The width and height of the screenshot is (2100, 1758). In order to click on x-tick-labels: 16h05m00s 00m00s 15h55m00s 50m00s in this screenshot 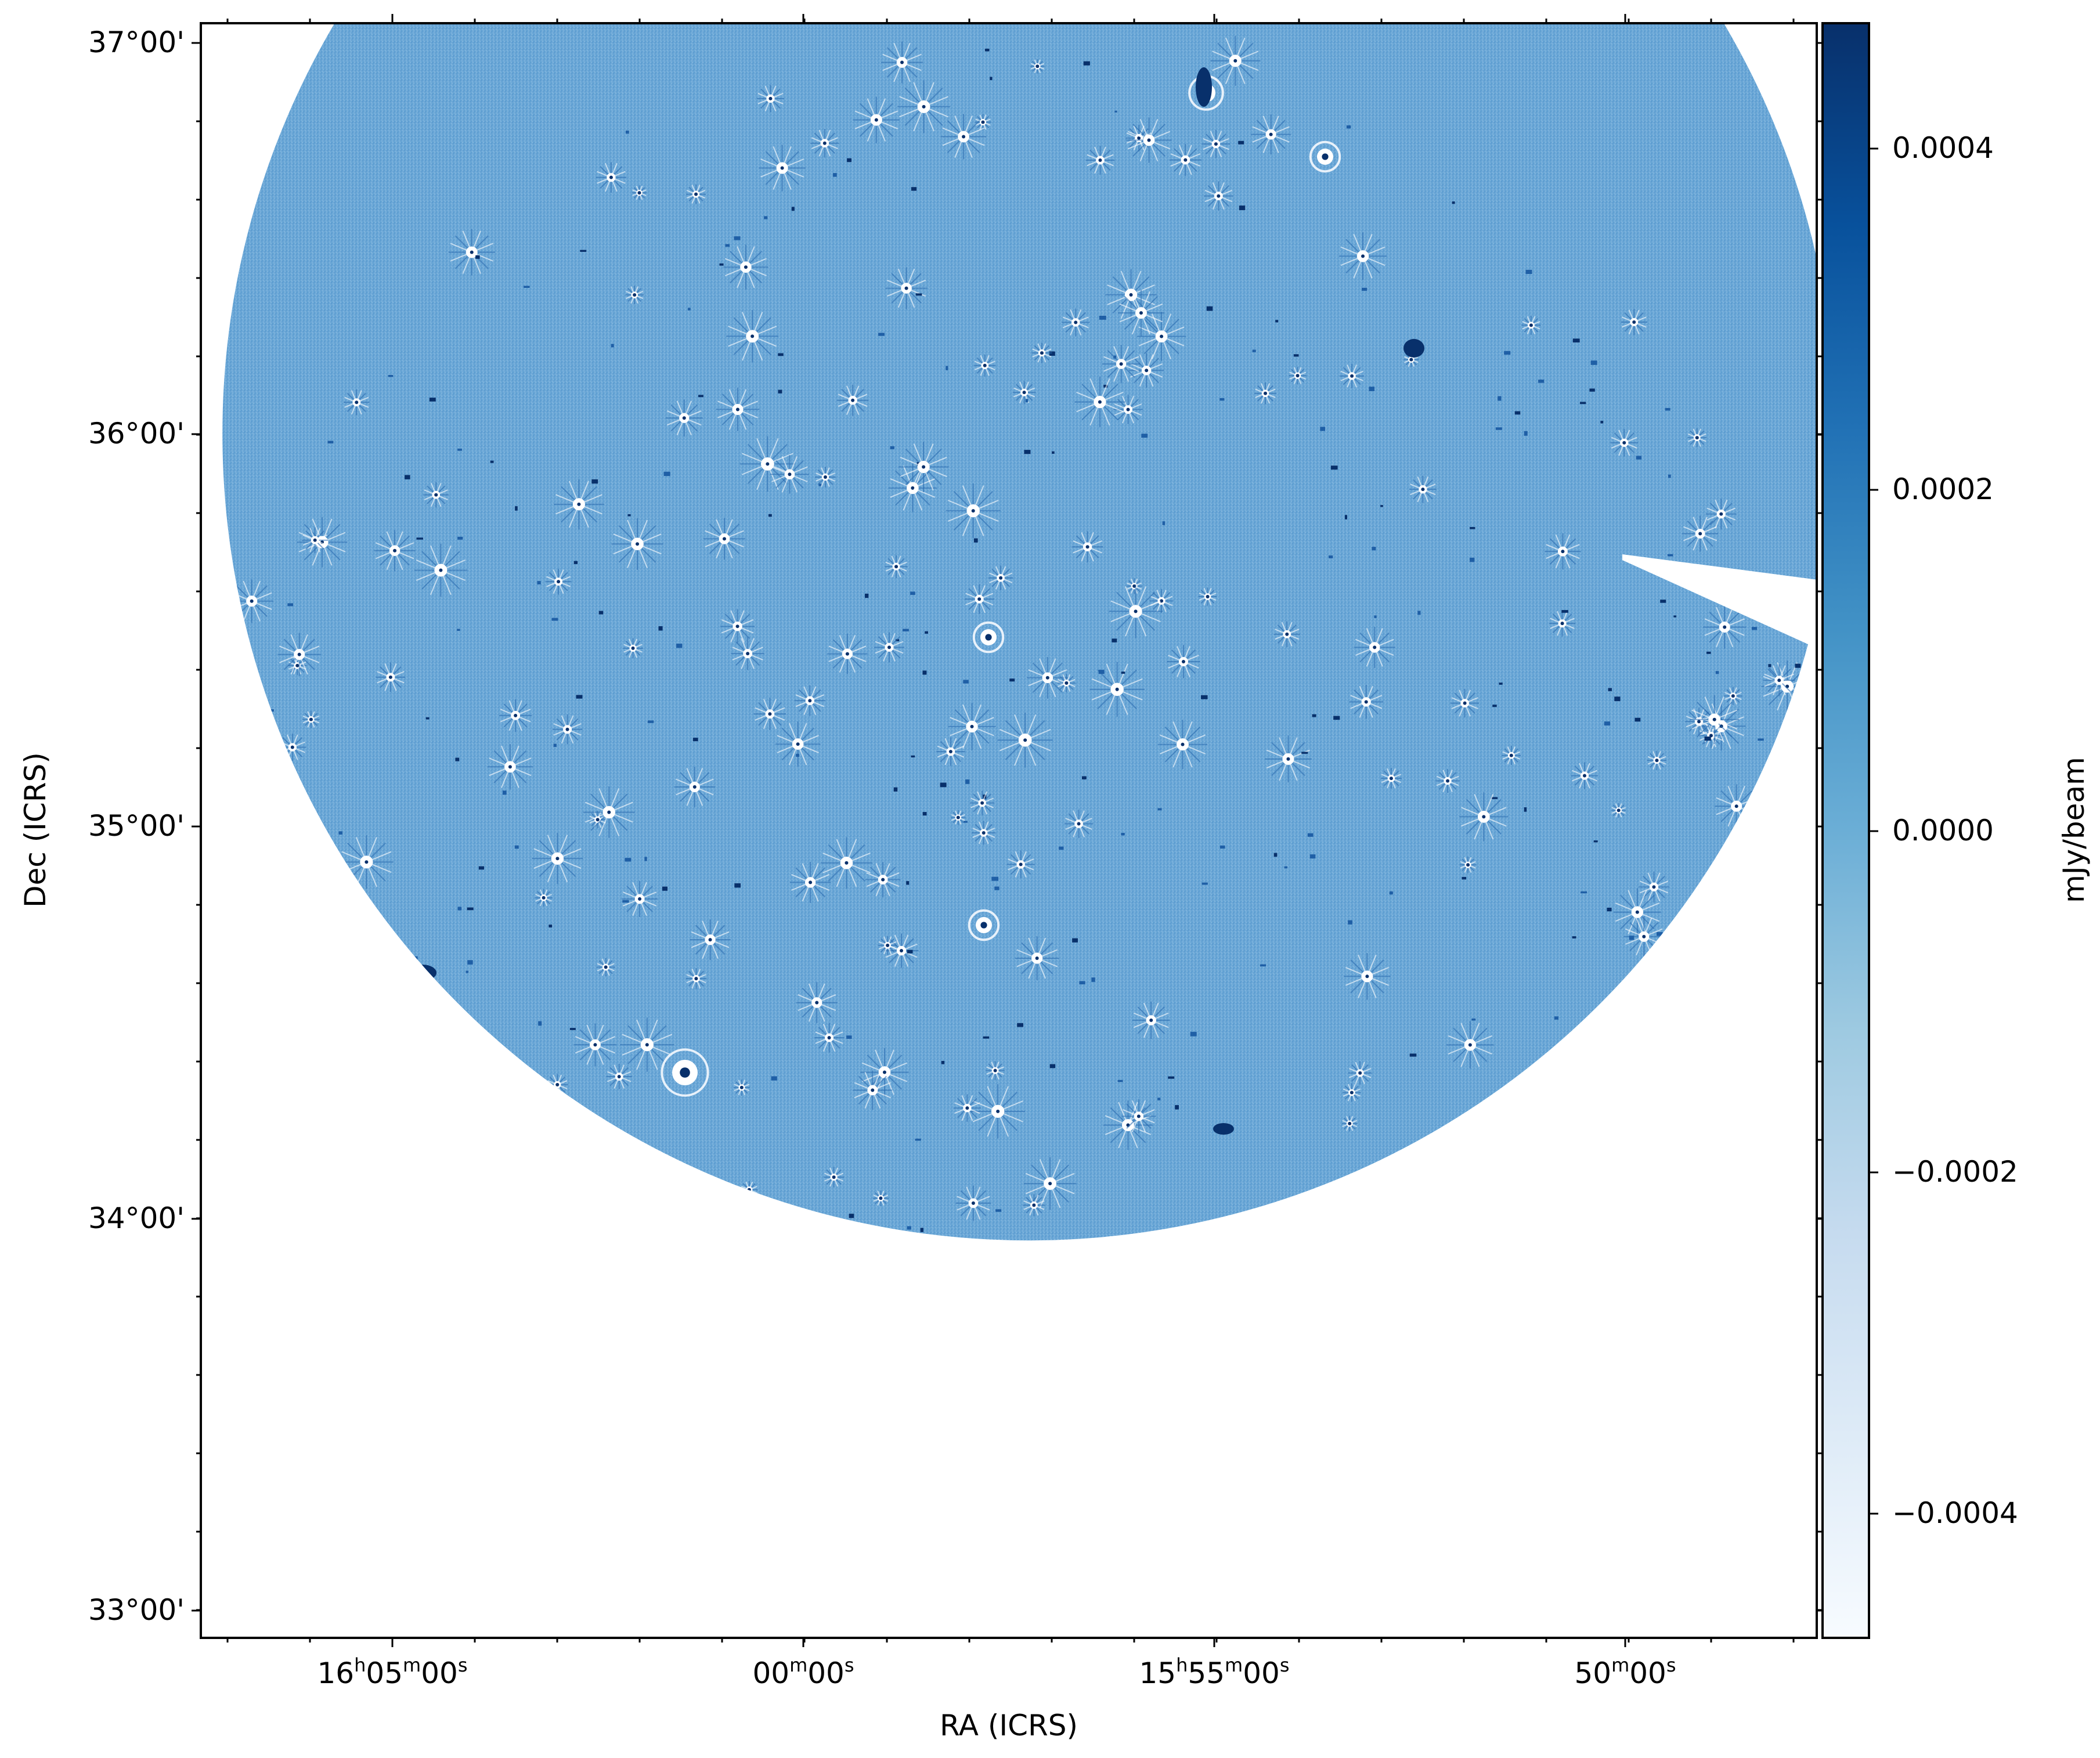, I will do `click(997, 1672)`.